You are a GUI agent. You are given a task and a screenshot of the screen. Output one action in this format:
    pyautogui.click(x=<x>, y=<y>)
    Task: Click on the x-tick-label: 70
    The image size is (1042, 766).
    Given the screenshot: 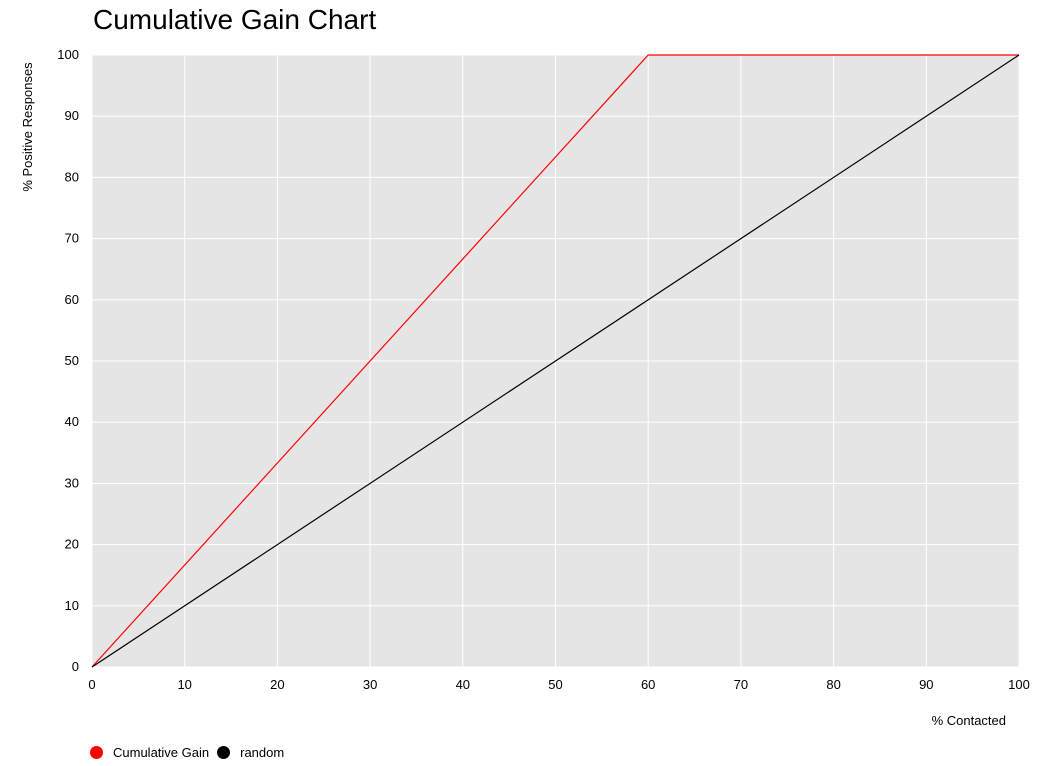 What is the action you would take?
    pyautogui.click(x=741, y=684)
    